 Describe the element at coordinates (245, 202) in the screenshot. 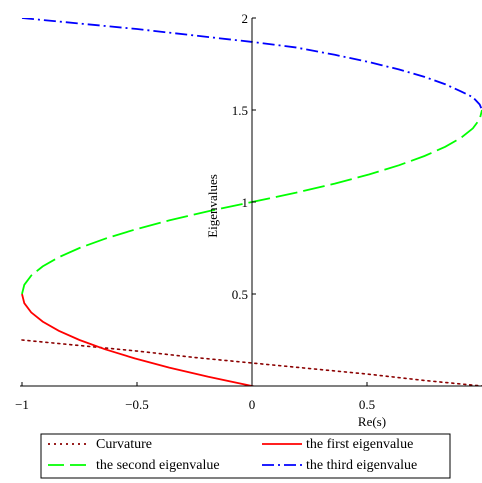

I see `y-tick-label: 1` at that location.